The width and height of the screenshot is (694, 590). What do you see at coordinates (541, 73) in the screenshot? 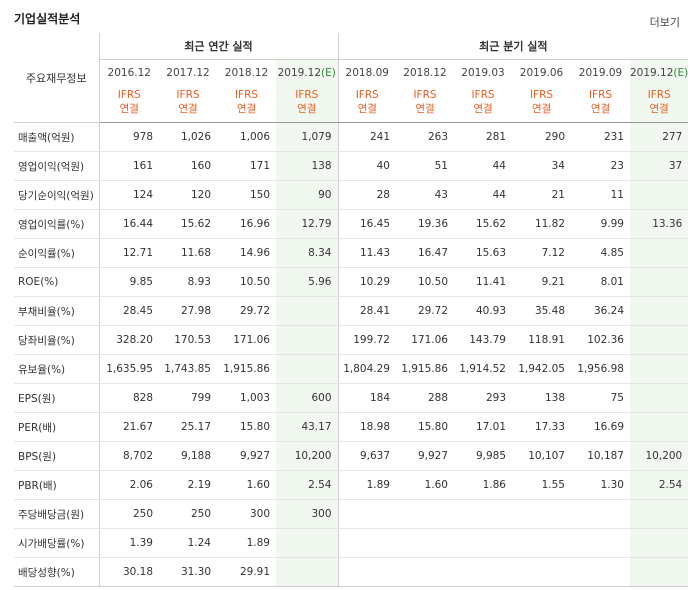
I see `period-header: 2019.06` at bounding box center [541, 73].